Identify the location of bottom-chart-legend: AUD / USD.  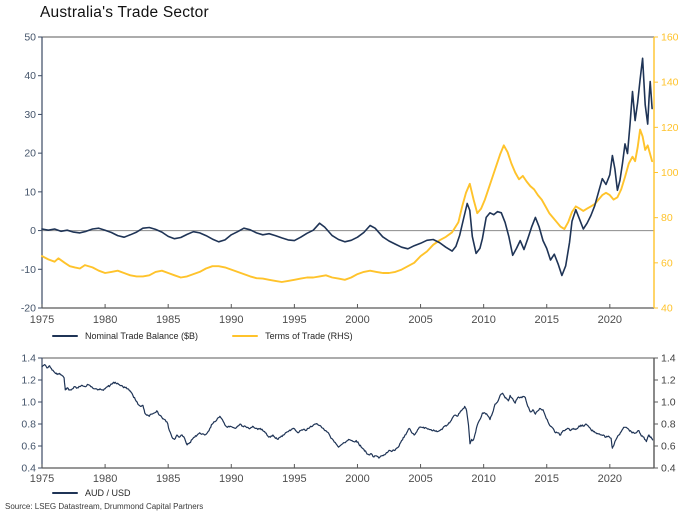
(91, 493).